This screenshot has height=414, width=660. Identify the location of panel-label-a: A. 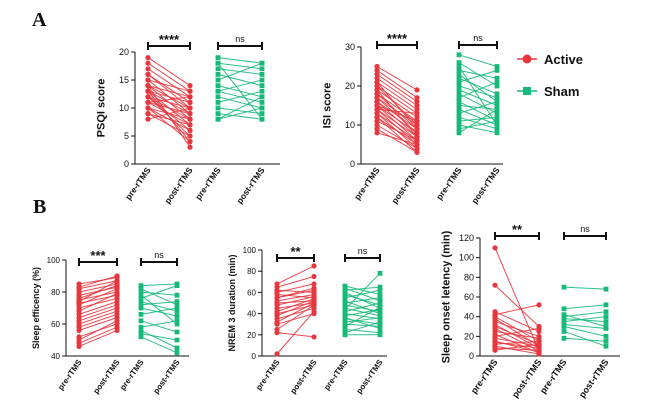
(39, 20).